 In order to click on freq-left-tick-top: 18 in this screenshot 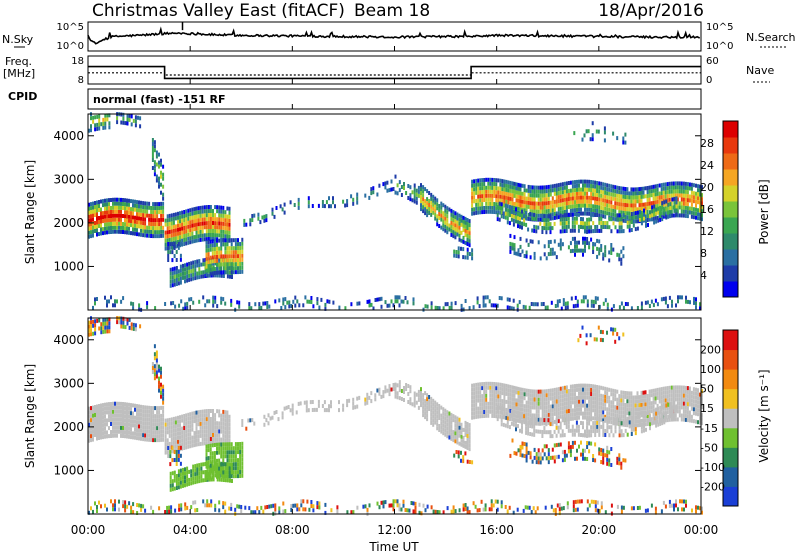, I will do `click(77, 61)`.